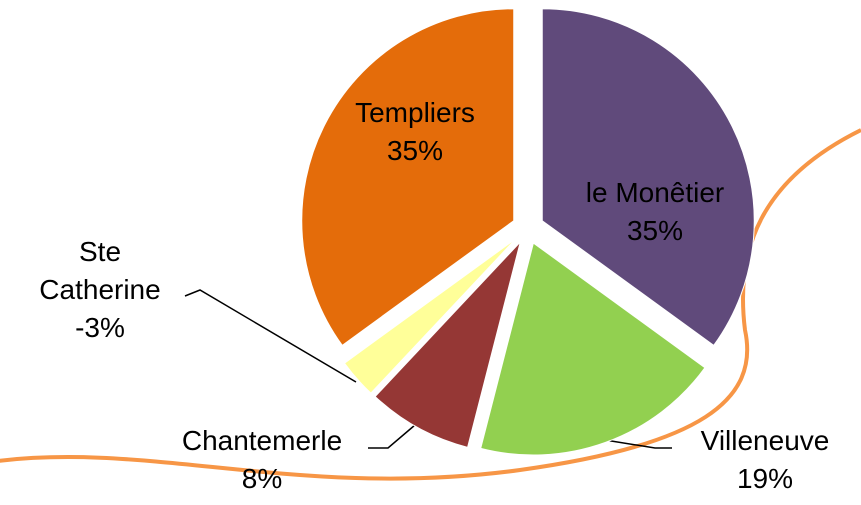 The image size is (861, 505). Describe the element at coordinates (655, 192) in the screenshot. I see `category-label: le Monêtier` at that location.